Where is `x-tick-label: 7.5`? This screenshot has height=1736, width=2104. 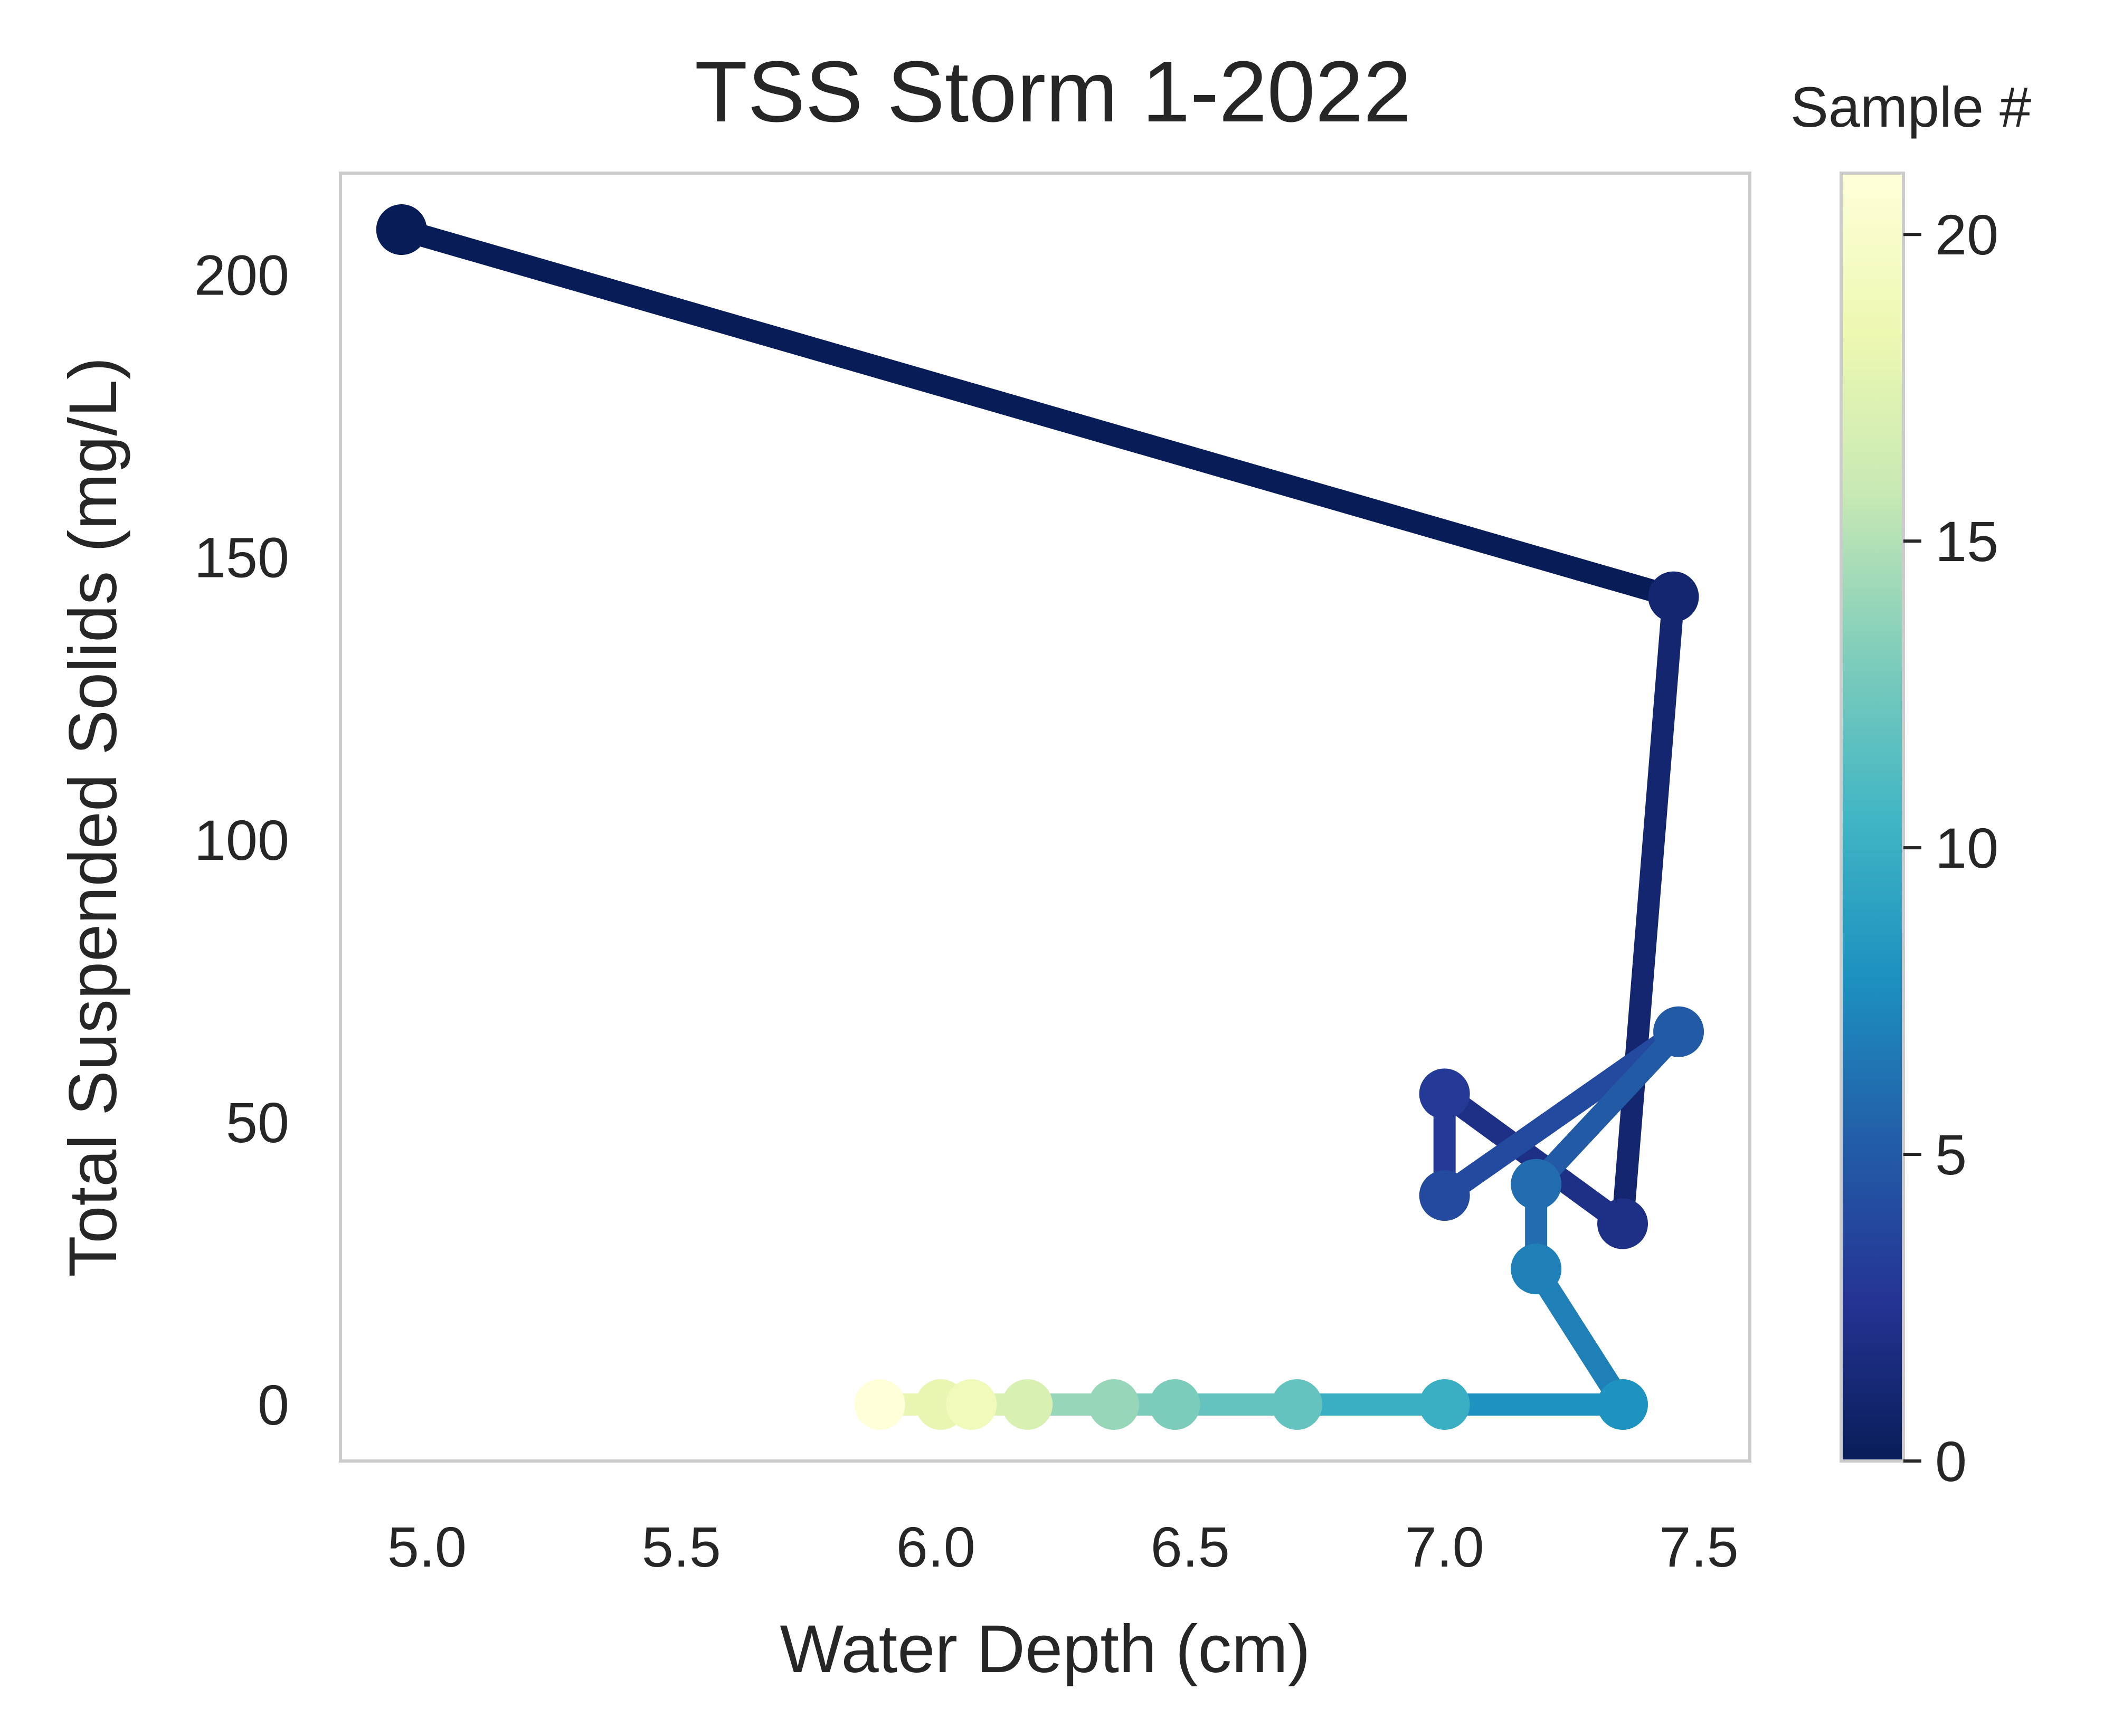 x-tick-label: 7.5 is located at coordinates (1699, 1547).